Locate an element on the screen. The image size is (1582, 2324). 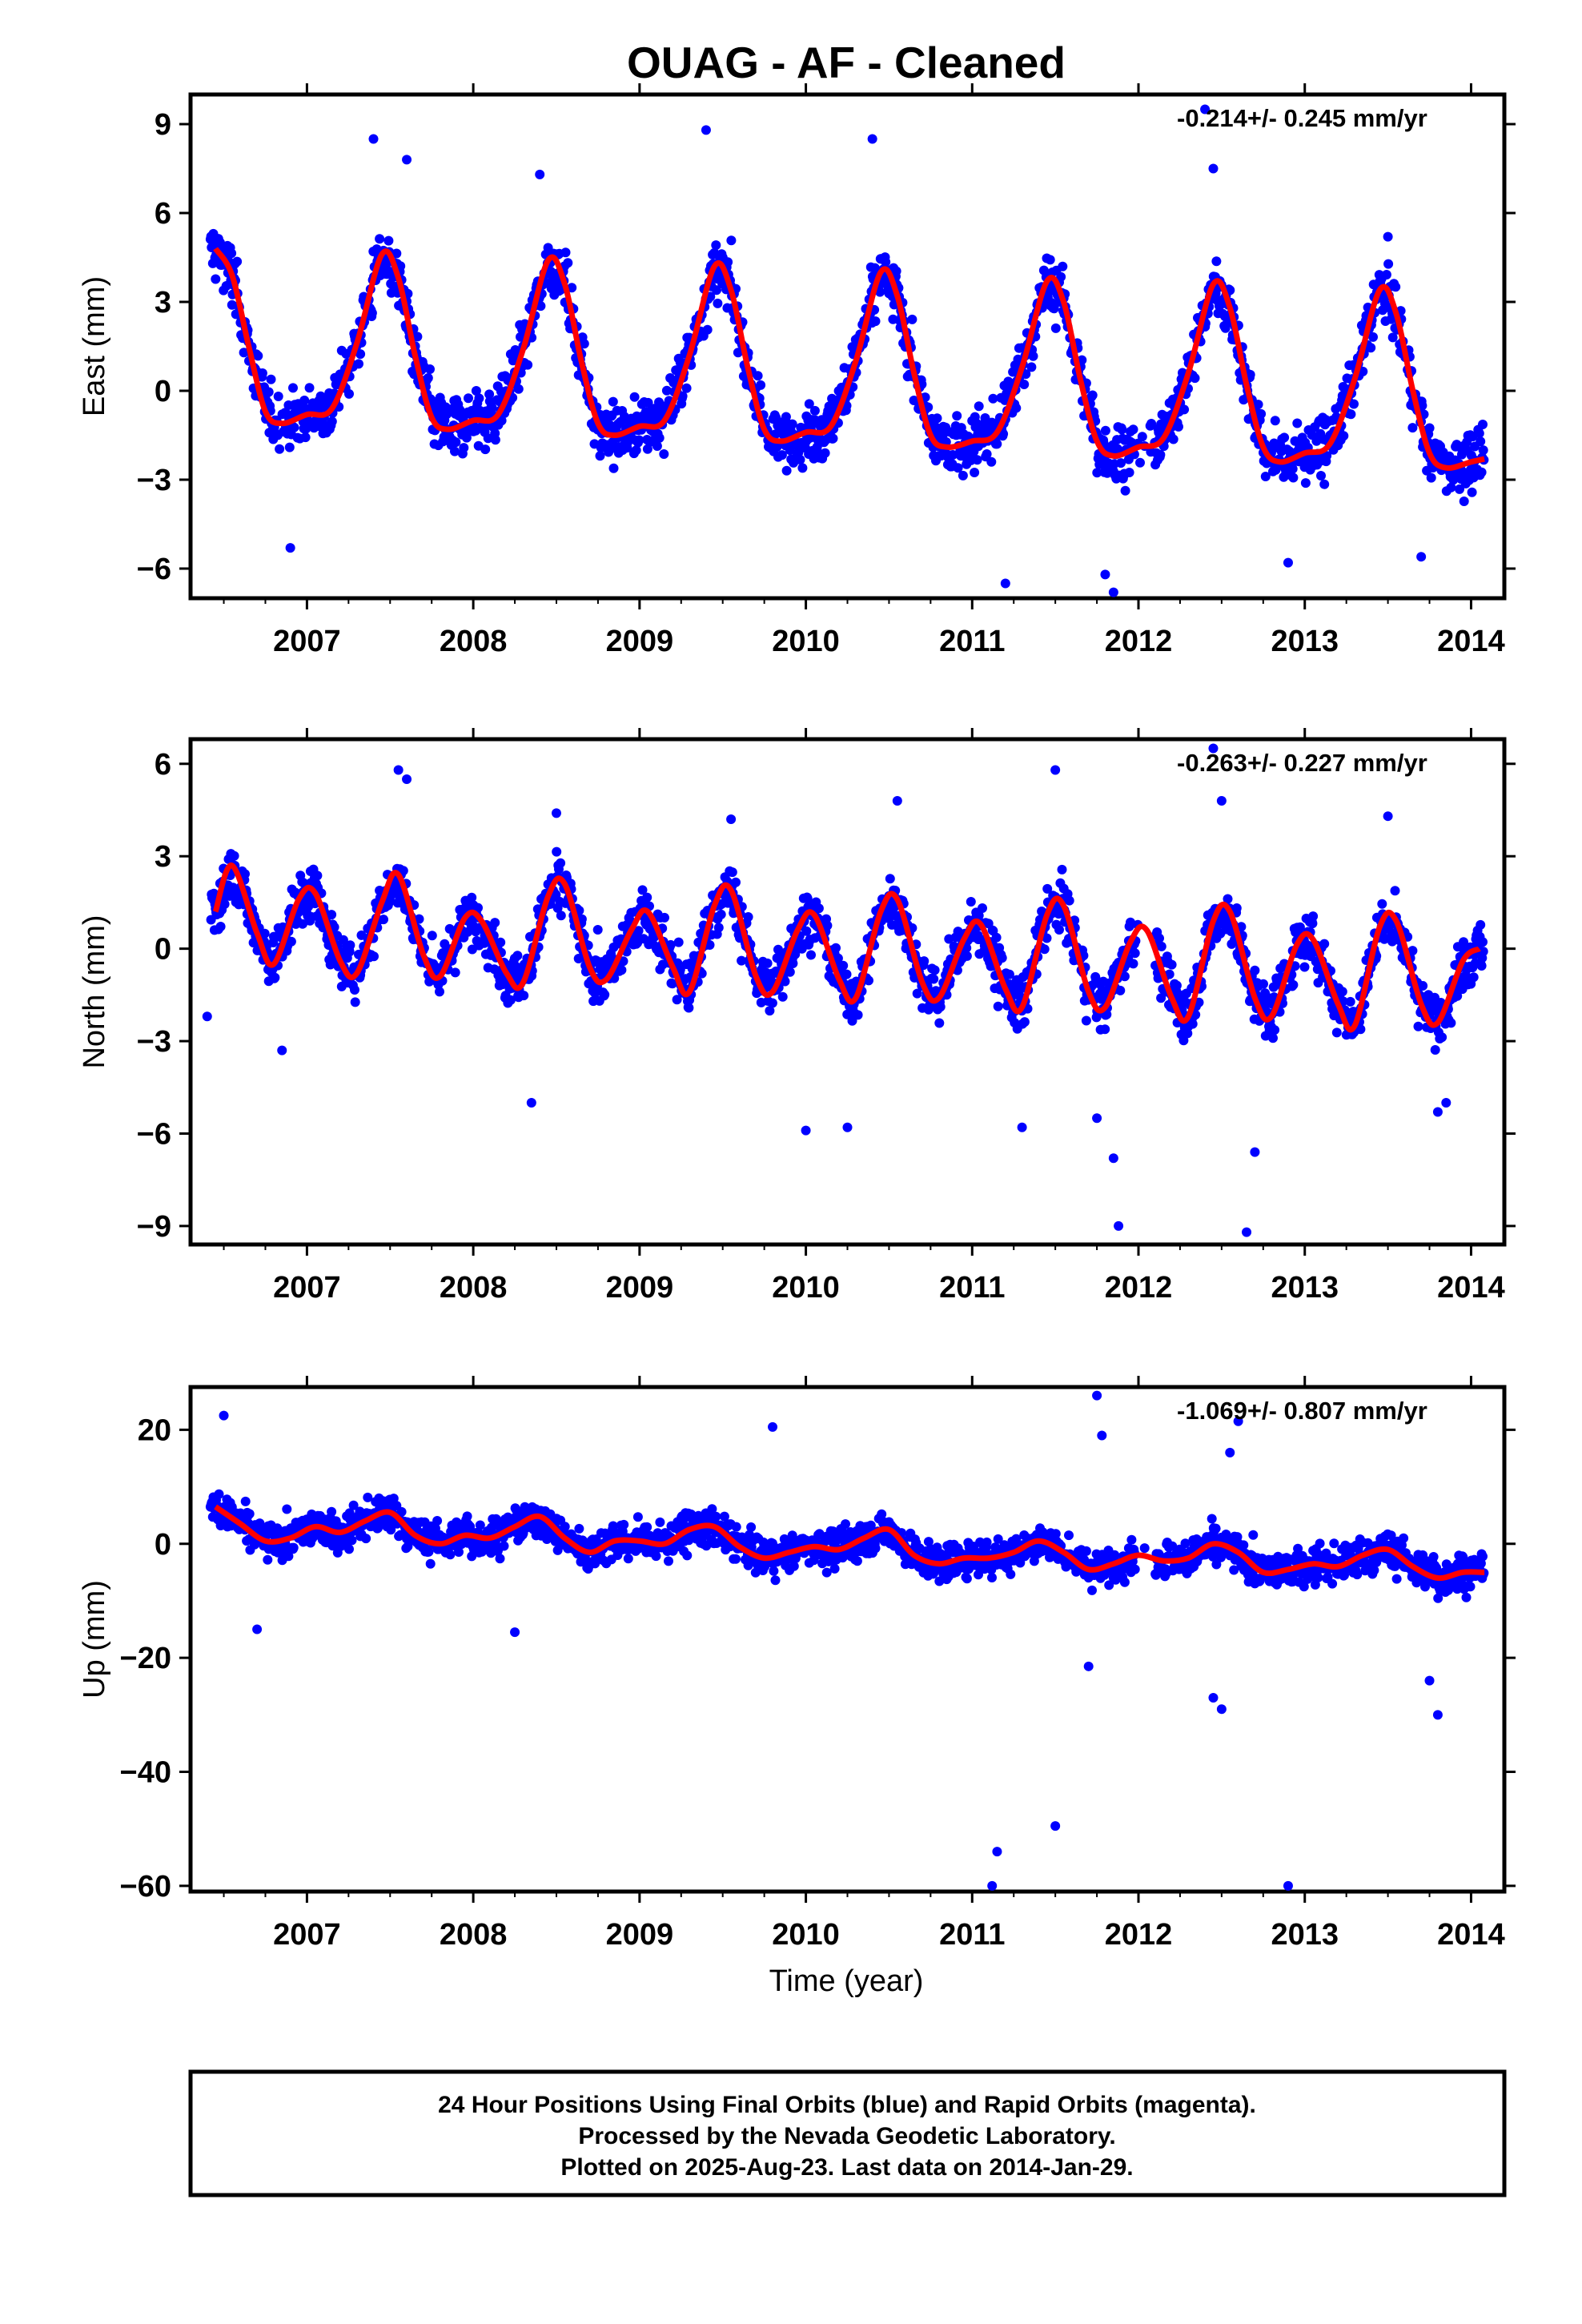
y-tick-label: −3 is located at coordinates (154, 1042).